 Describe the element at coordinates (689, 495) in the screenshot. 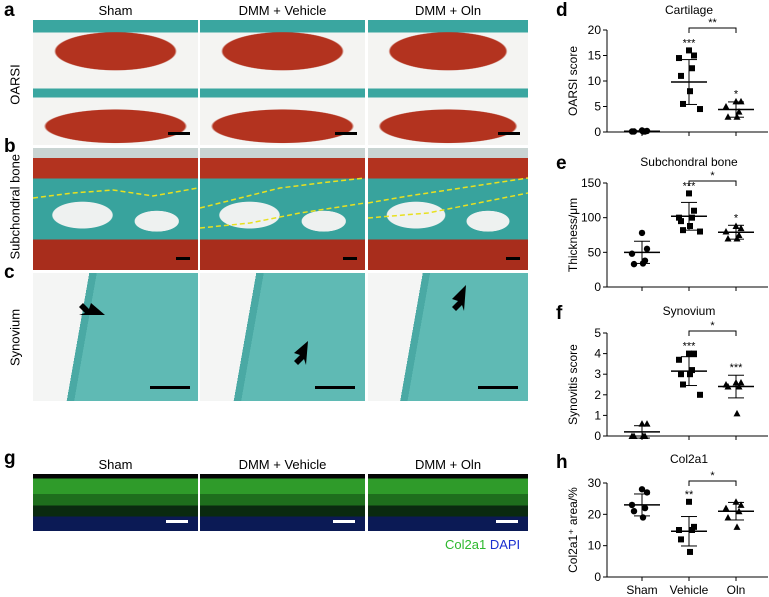

I see `significance-label: **` at that location.